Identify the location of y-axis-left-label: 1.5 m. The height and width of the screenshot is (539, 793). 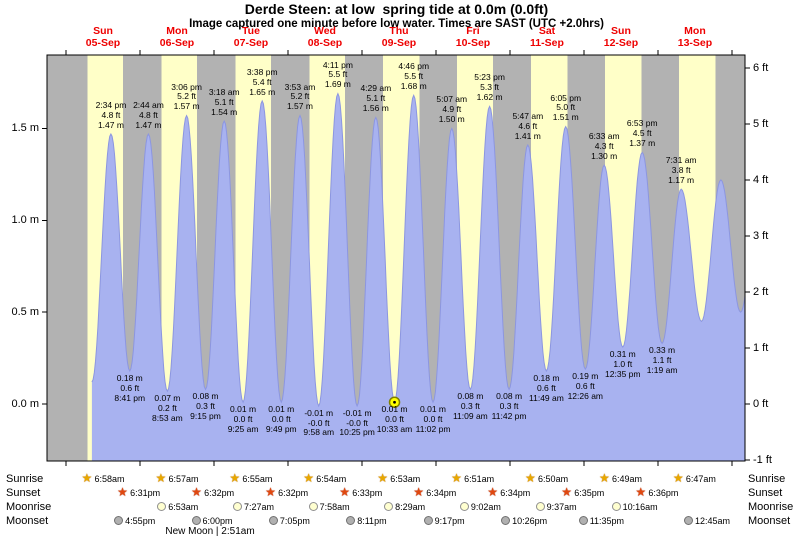
(25, 128).